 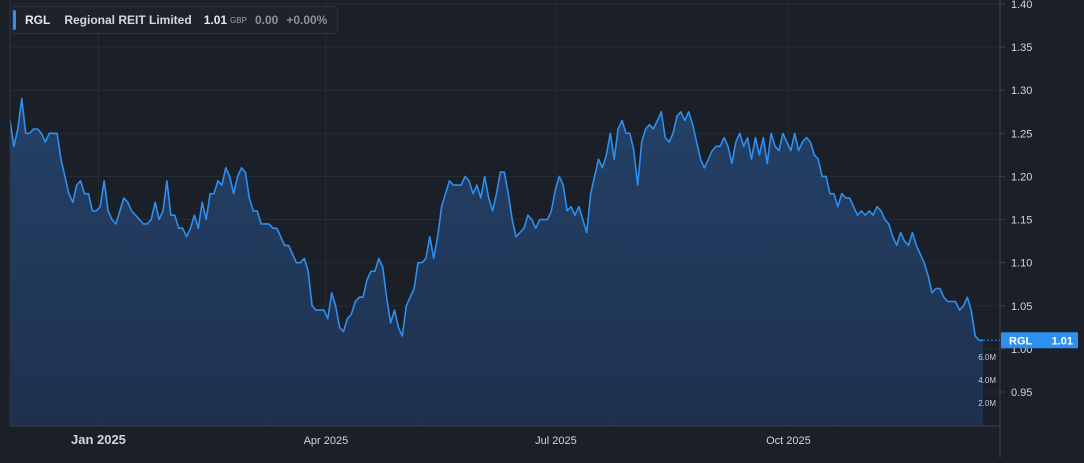 What do you see at coordinates (215, 20) in the screenshot?
I see `legend-price: 1.01` at bounding box center [215, 20].